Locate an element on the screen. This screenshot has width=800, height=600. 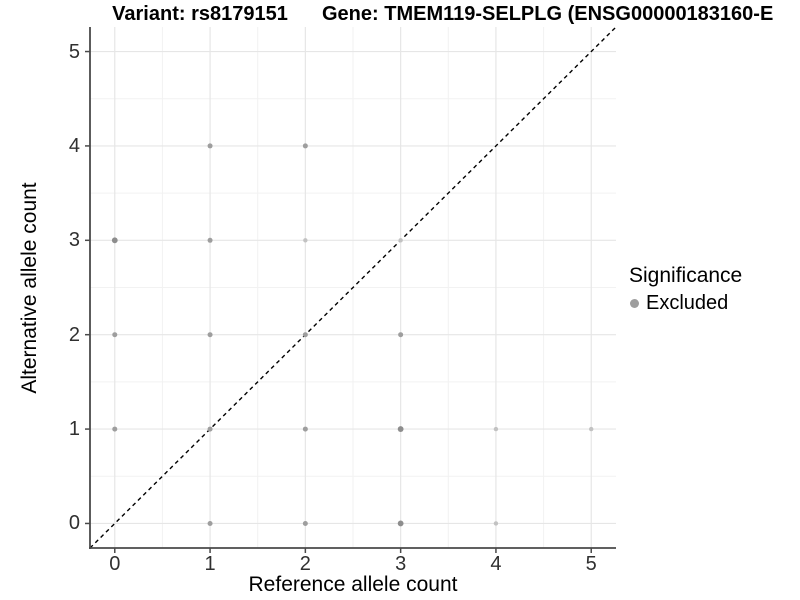
plot-title-gene: Gene: TMEM119-SELPLG (ENSG00000183160-E is located at coordinates (548, 14).